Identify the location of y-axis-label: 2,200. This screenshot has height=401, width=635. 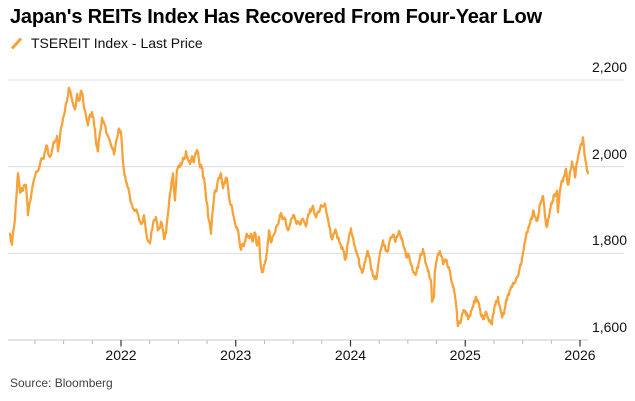
(609, 67).